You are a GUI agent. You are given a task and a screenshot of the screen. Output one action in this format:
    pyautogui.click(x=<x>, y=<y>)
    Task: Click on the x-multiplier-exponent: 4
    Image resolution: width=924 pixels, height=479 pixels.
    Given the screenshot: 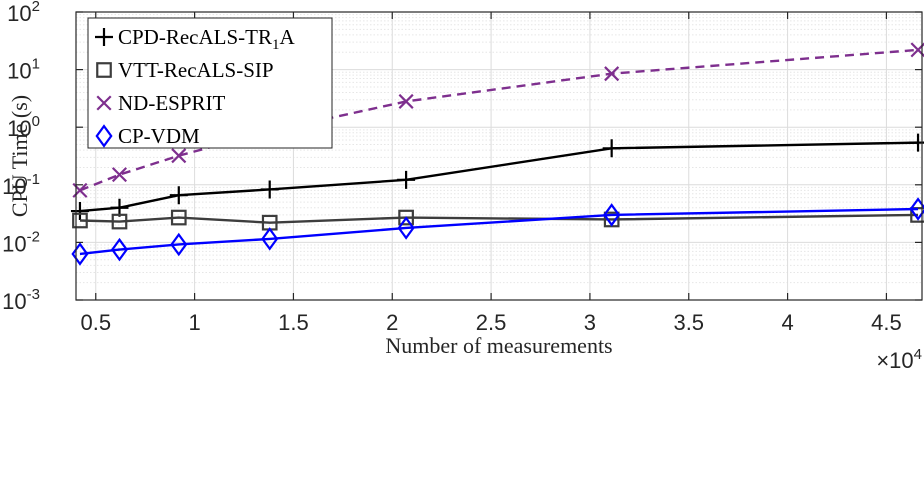 What is the action you would take?
    pyautogui.click(x=918, y=354)
    